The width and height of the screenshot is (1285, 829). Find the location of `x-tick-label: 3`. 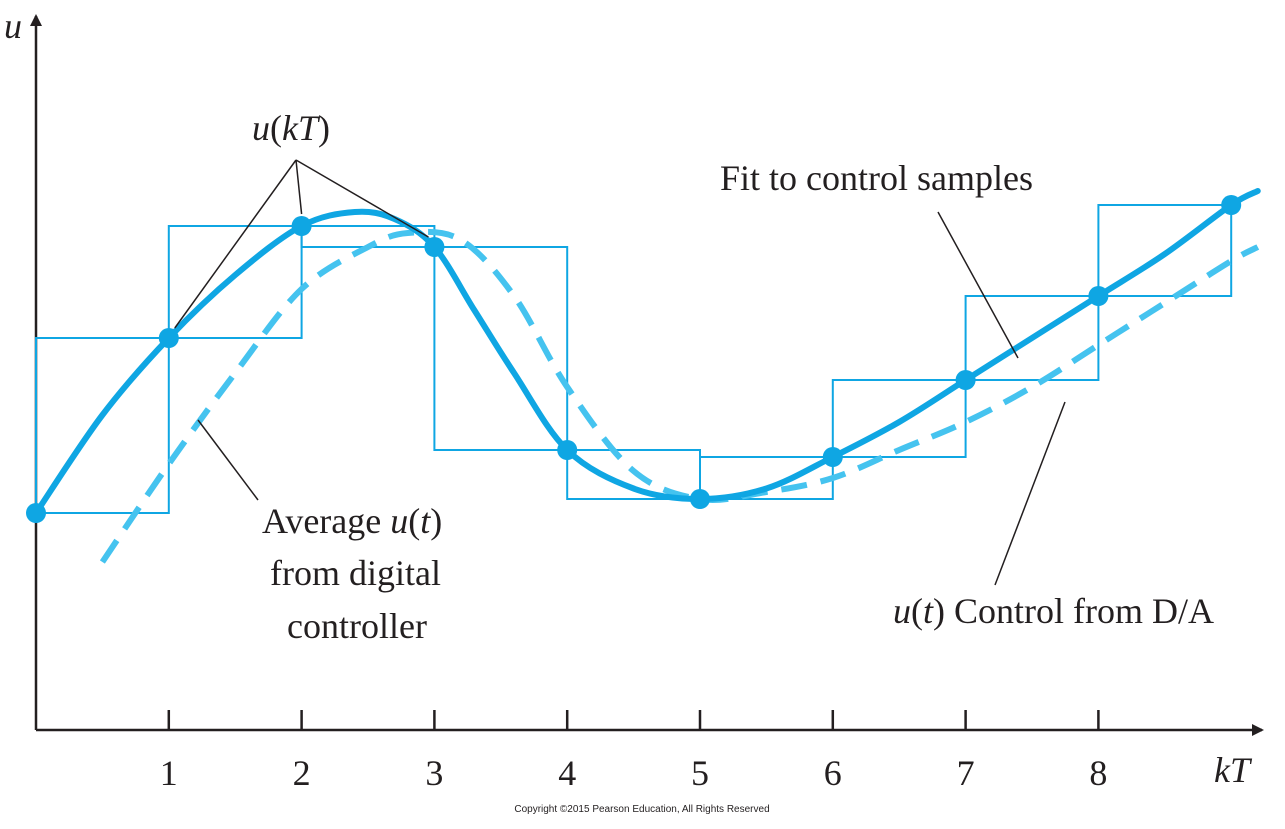

x-tick-label: 3 is located at coordinates (434, 773).